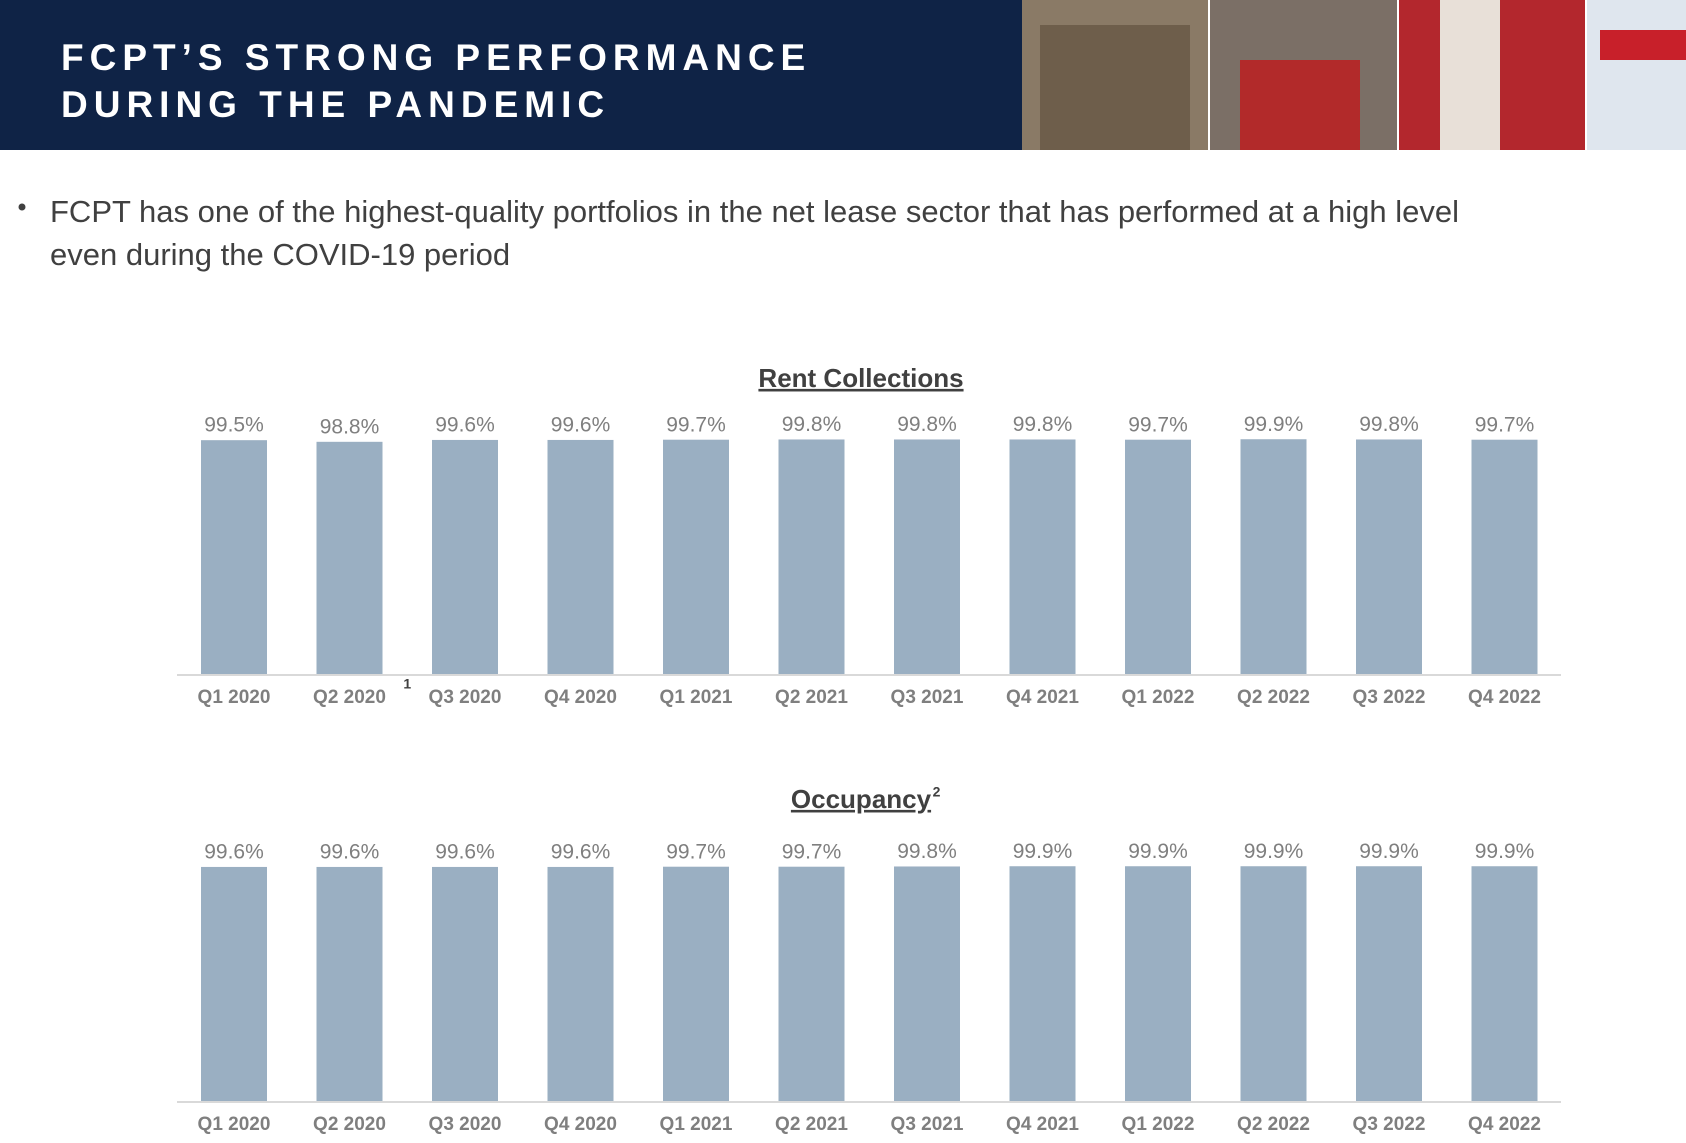  Describe the element at coordinates (937, 792) in the screenshot. I see `title-superscript: 2` at that location.